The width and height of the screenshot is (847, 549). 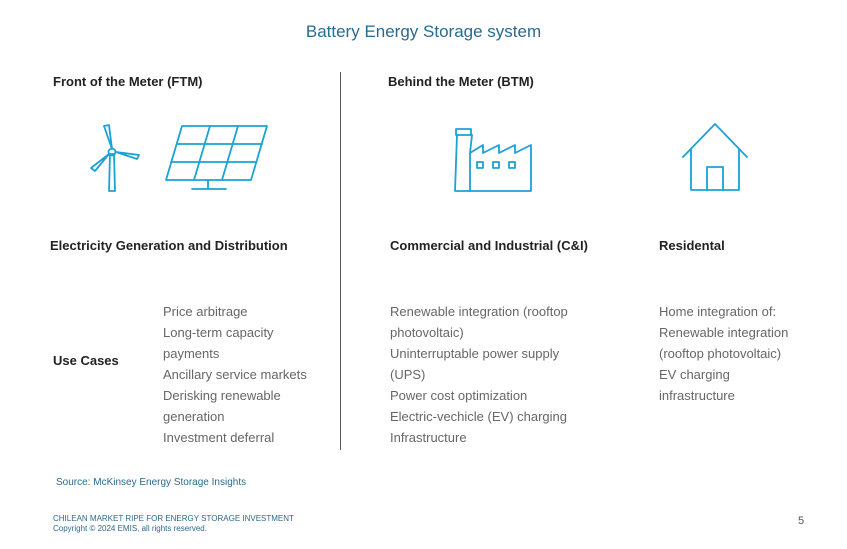 What do you see at coordinates (151, 482) in the screenshot?
I see `source-note: Source: McKinsey Energy Storage Insights` at bounding box center [151, 482].